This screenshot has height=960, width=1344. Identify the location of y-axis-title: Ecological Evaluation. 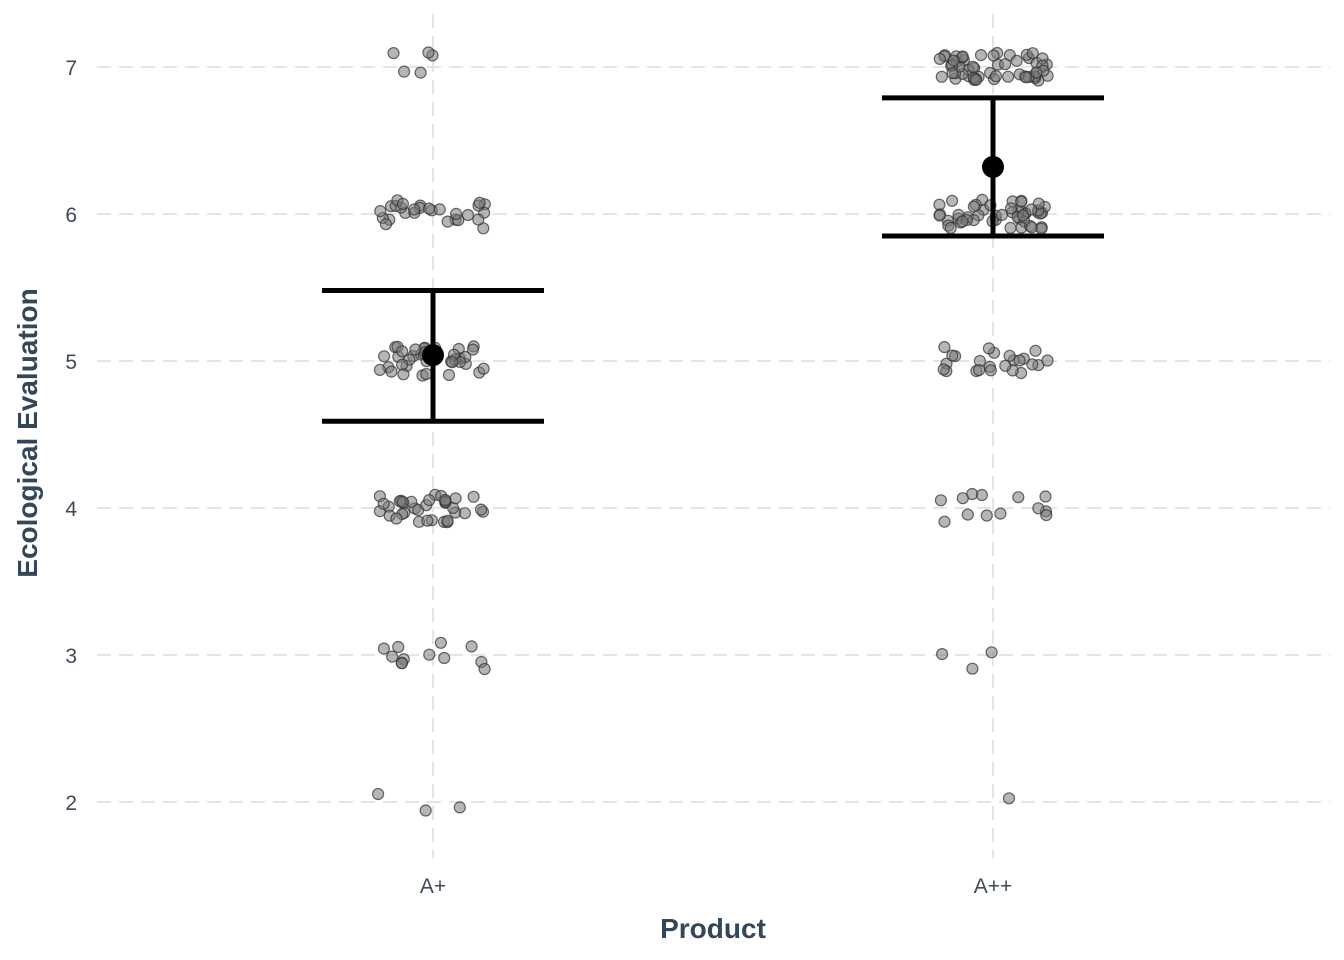
(27, 432).